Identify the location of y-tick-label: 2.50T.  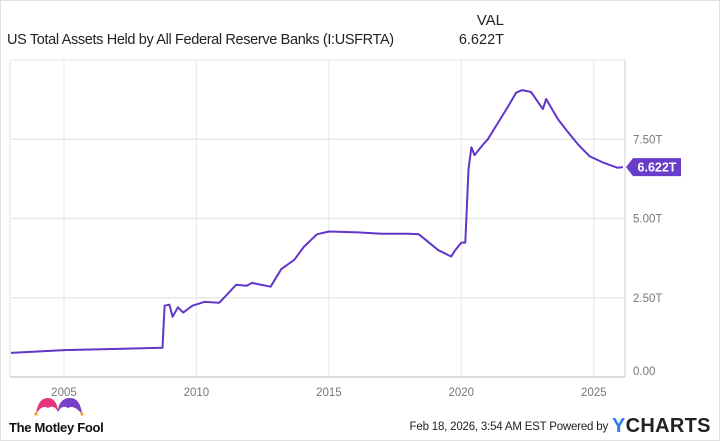
(647, 299).